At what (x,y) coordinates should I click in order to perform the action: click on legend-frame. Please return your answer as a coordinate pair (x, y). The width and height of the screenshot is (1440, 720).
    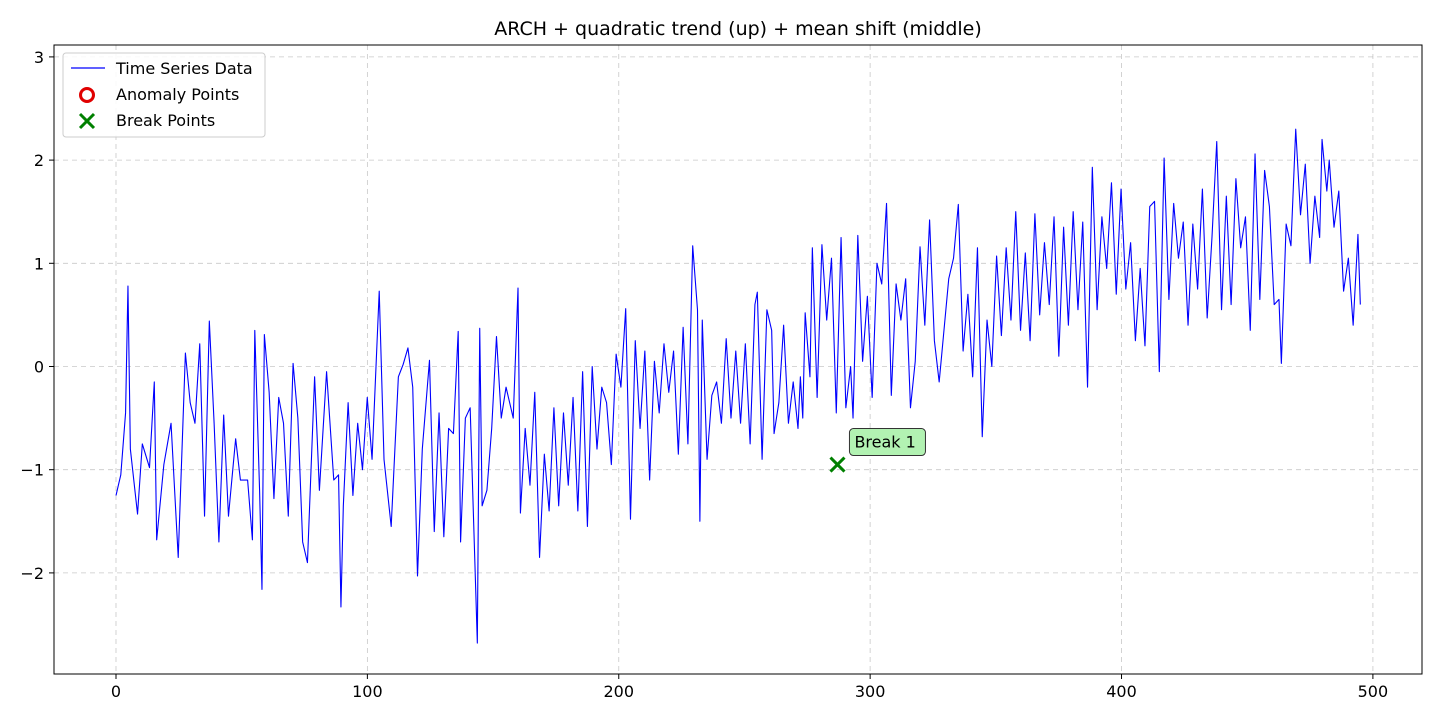
    Looking at the image, I should click on (164, 95).